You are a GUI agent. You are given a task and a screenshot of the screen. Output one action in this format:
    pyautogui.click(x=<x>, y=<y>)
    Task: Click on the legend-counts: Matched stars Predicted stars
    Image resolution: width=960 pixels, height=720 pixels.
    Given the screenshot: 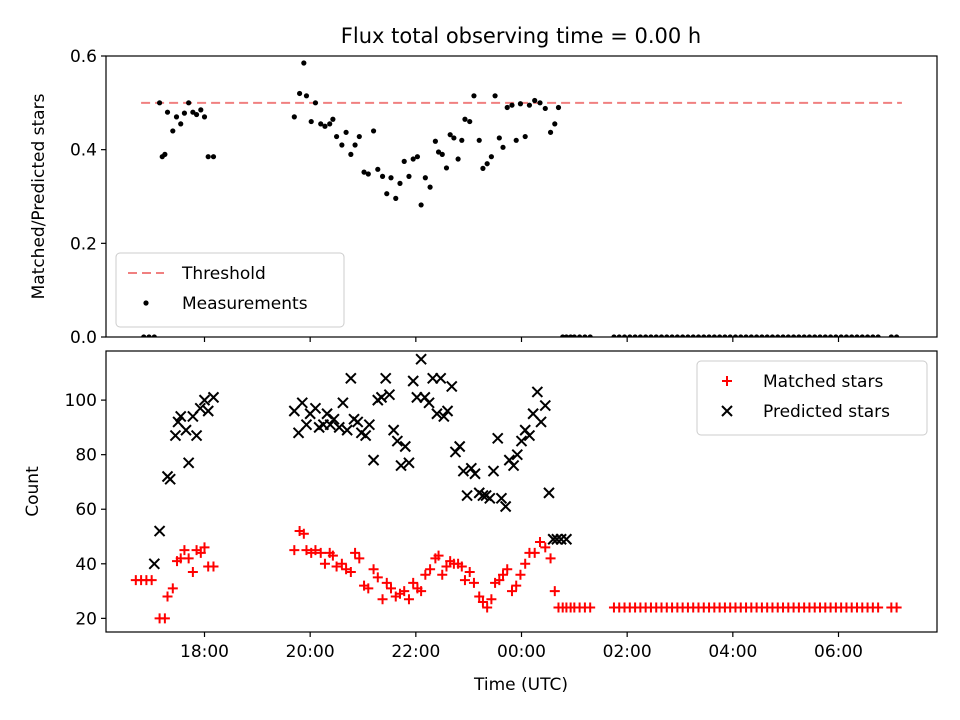 What is the action you would take?
    pyautogui.click(x=812, y=398)
    